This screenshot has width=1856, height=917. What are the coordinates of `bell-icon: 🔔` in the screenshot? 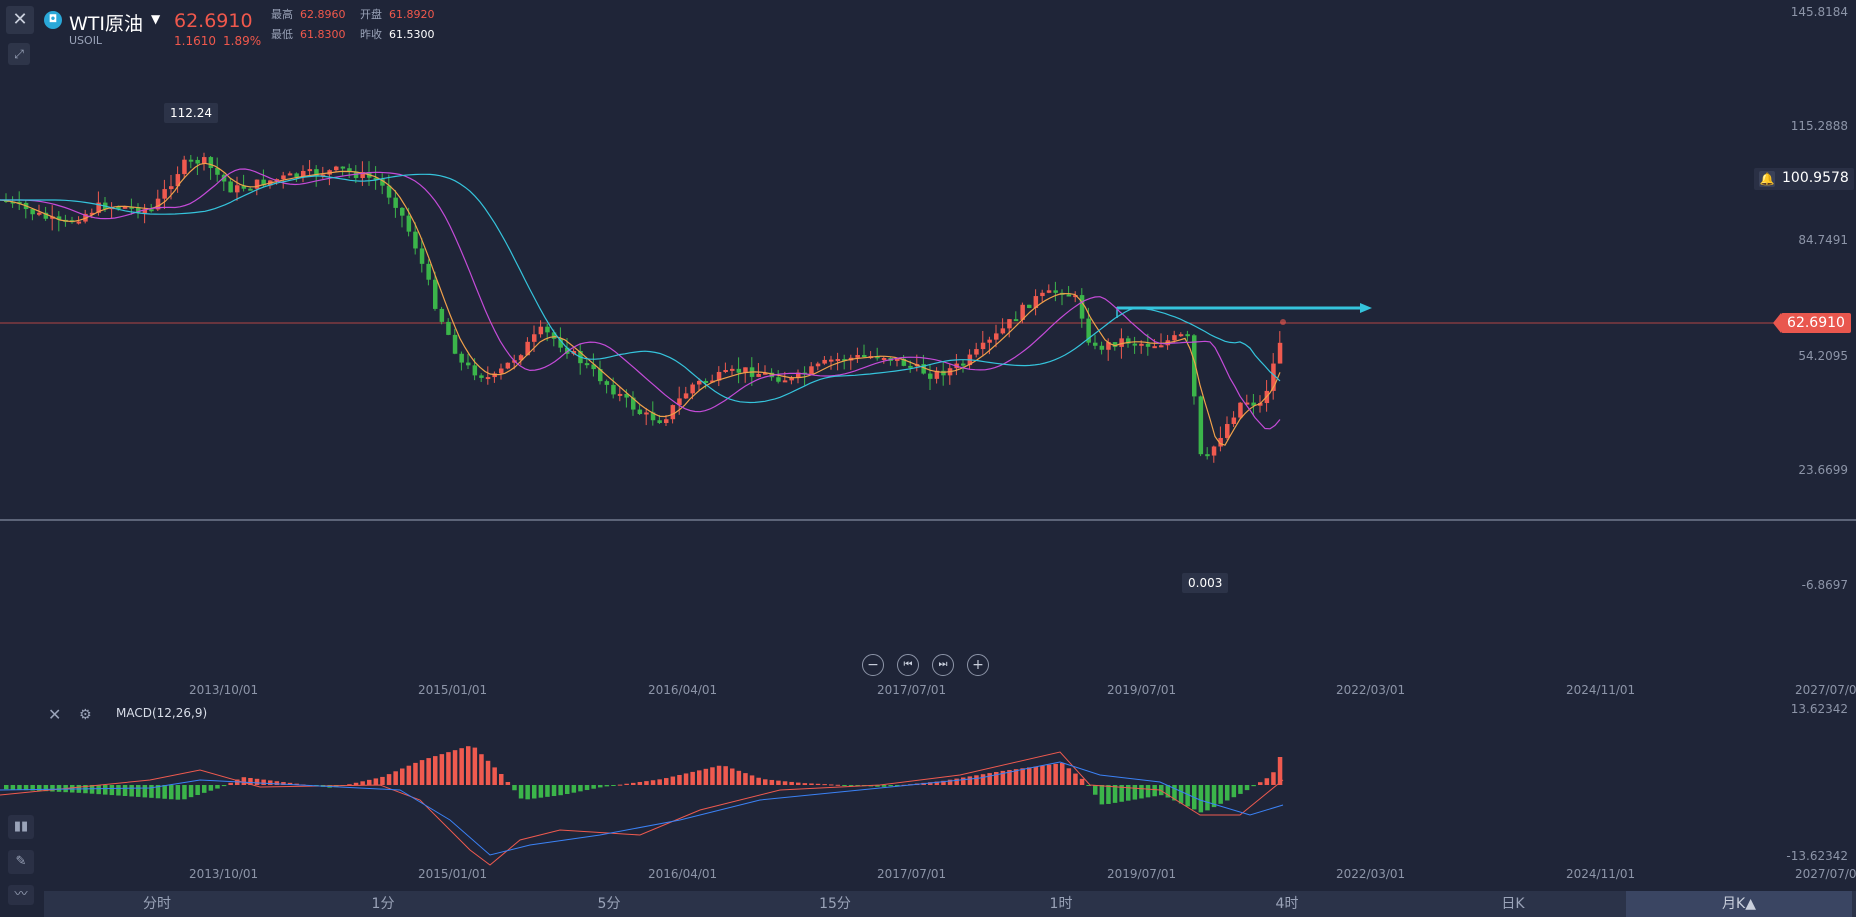 It's located at (1767, 179).